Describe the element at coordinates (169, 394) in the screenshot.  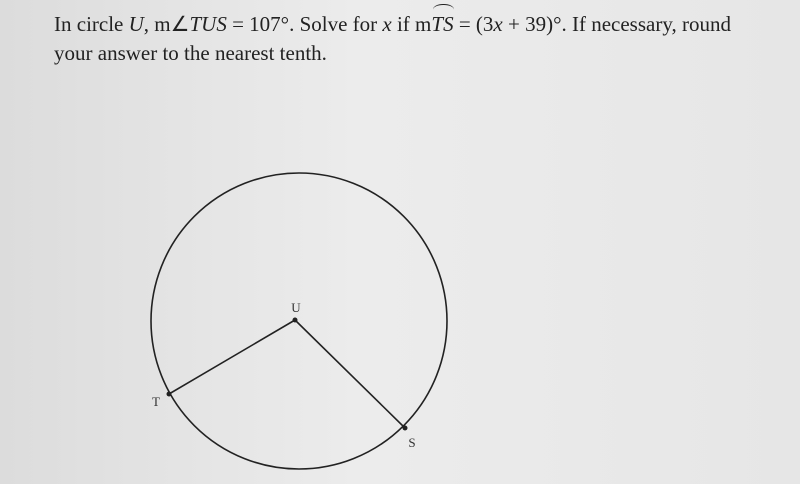
I see `point-t` at that location.